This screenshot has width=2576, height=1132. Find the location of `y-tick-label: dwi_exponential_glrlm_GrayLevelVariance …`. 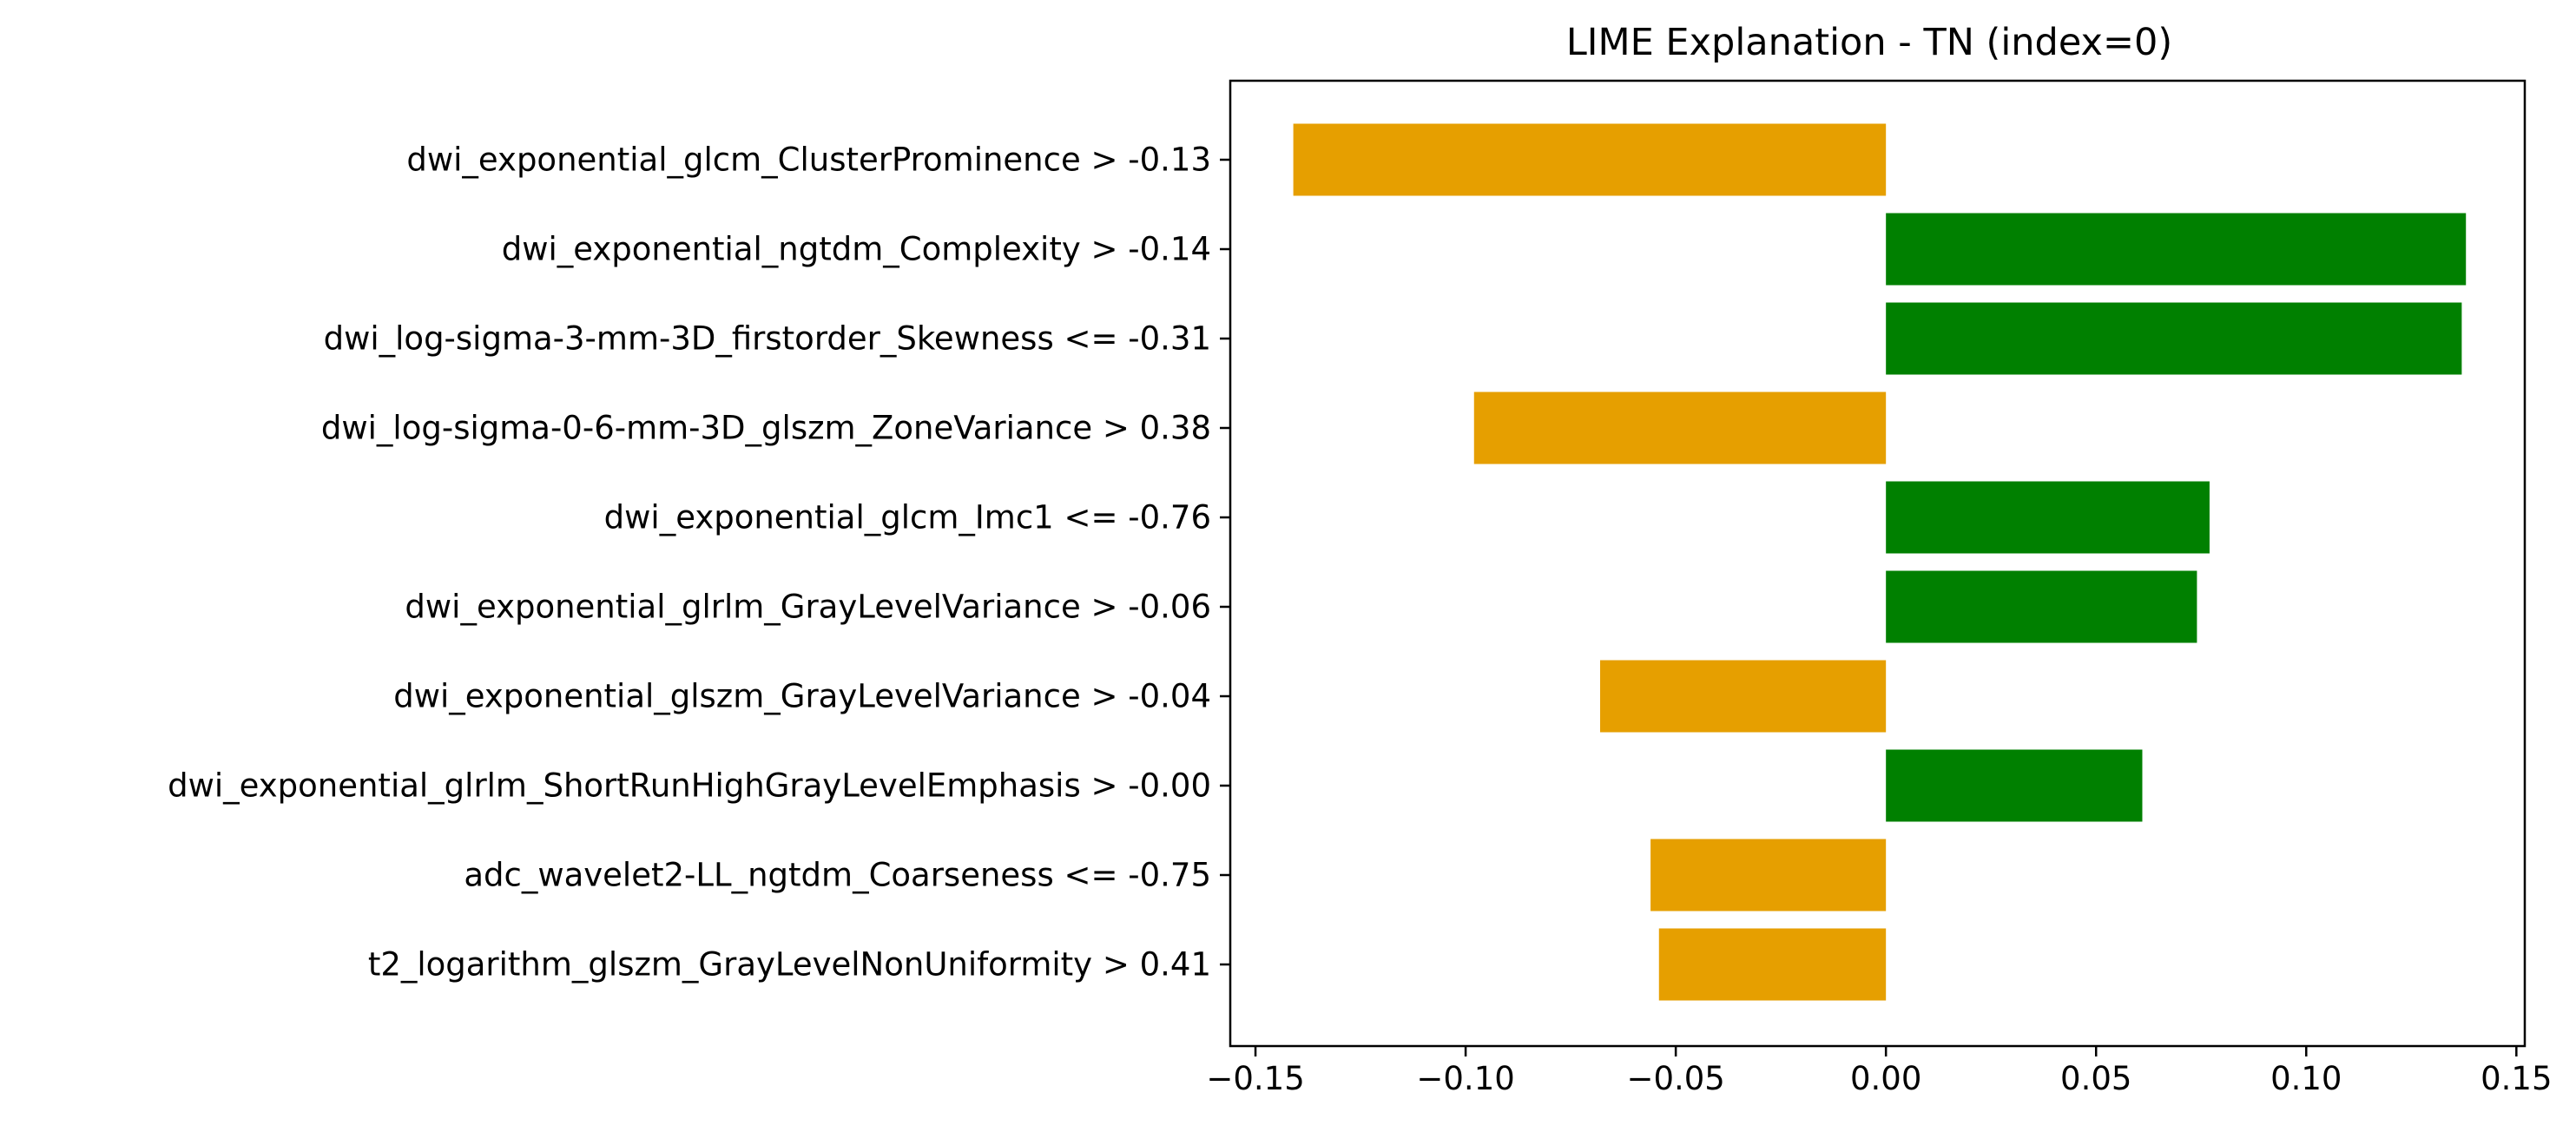

y-tick-label: dwi_exponential_glrlm_GrayLevelVariance … is located at coordinates (808, 607).